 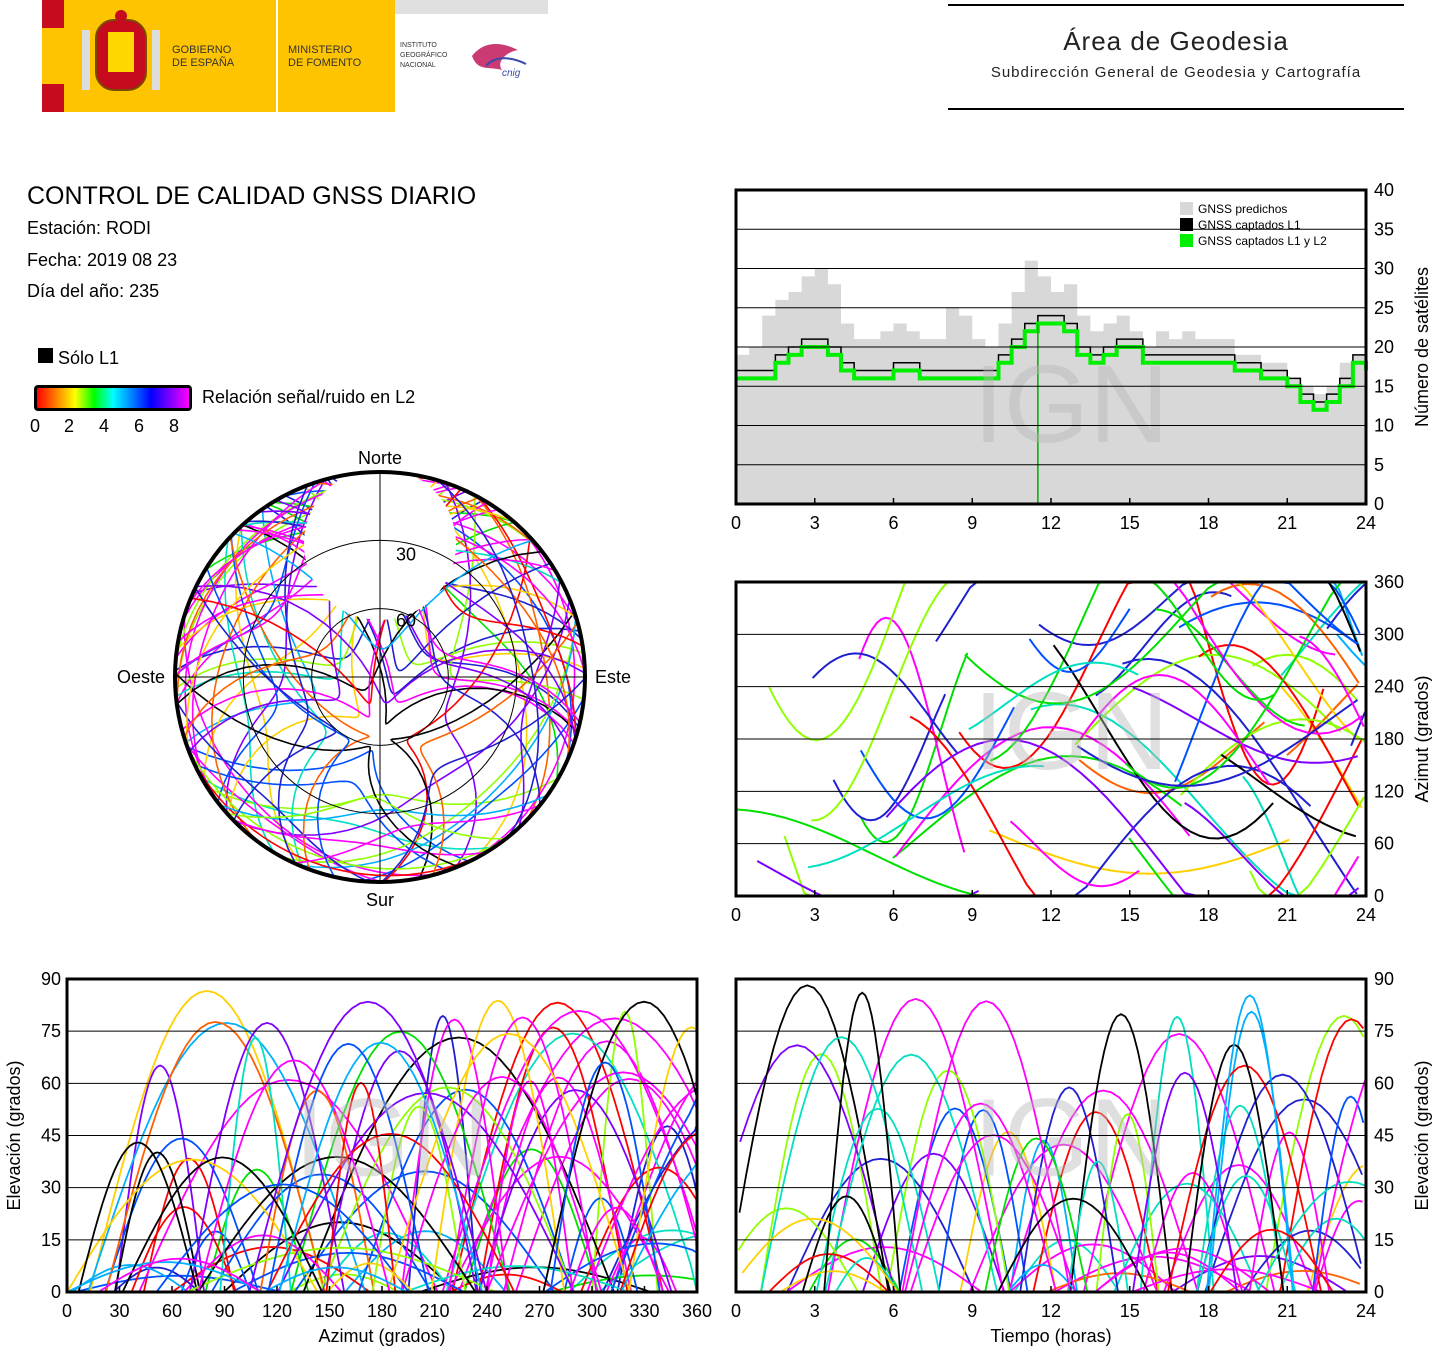 I want to click on watermark-text: IGN, so click(x=1071, y=404).